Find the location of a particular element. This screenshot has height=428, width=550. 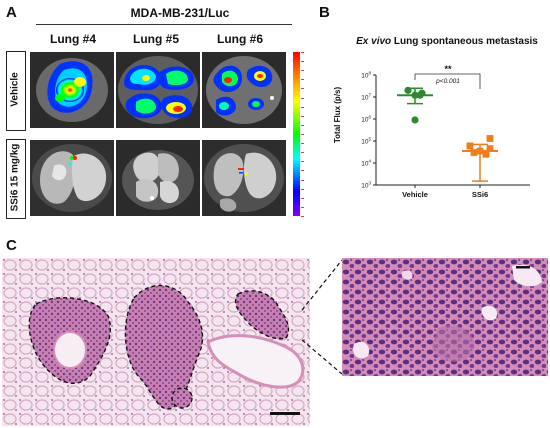

y-tick-exponent: 3 is located at coordinates (369, 183).